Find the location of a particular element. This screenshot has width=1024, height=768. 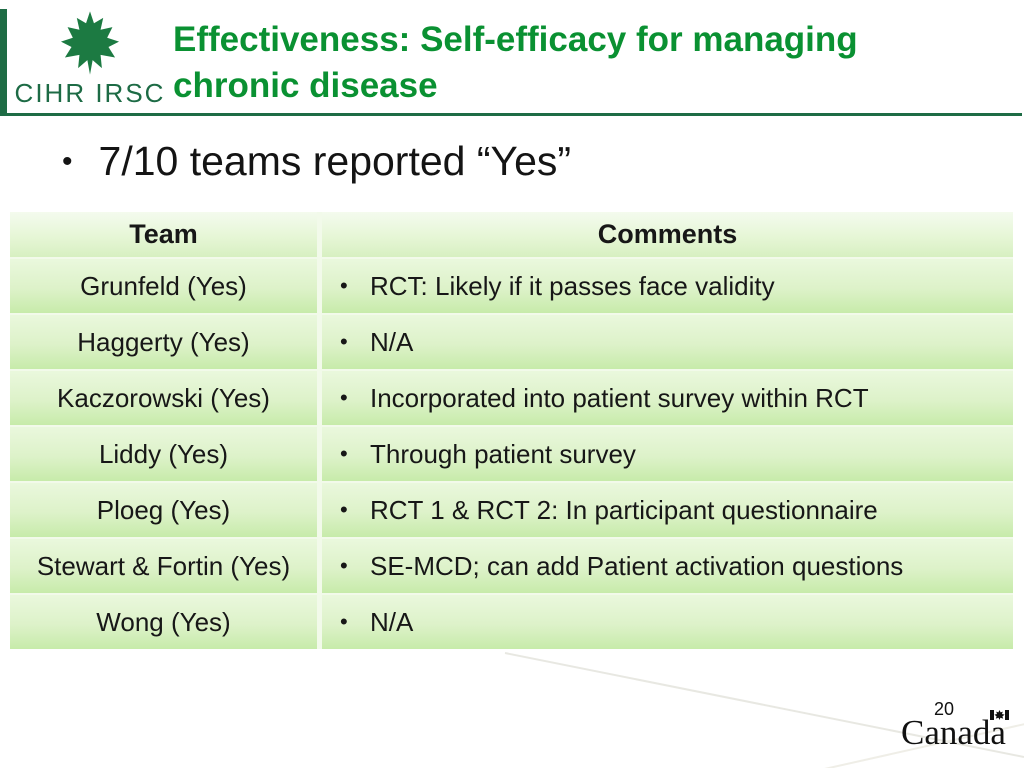

summary-text: 7/10 teams reported “Yes” is located at coordinates (335, 161).